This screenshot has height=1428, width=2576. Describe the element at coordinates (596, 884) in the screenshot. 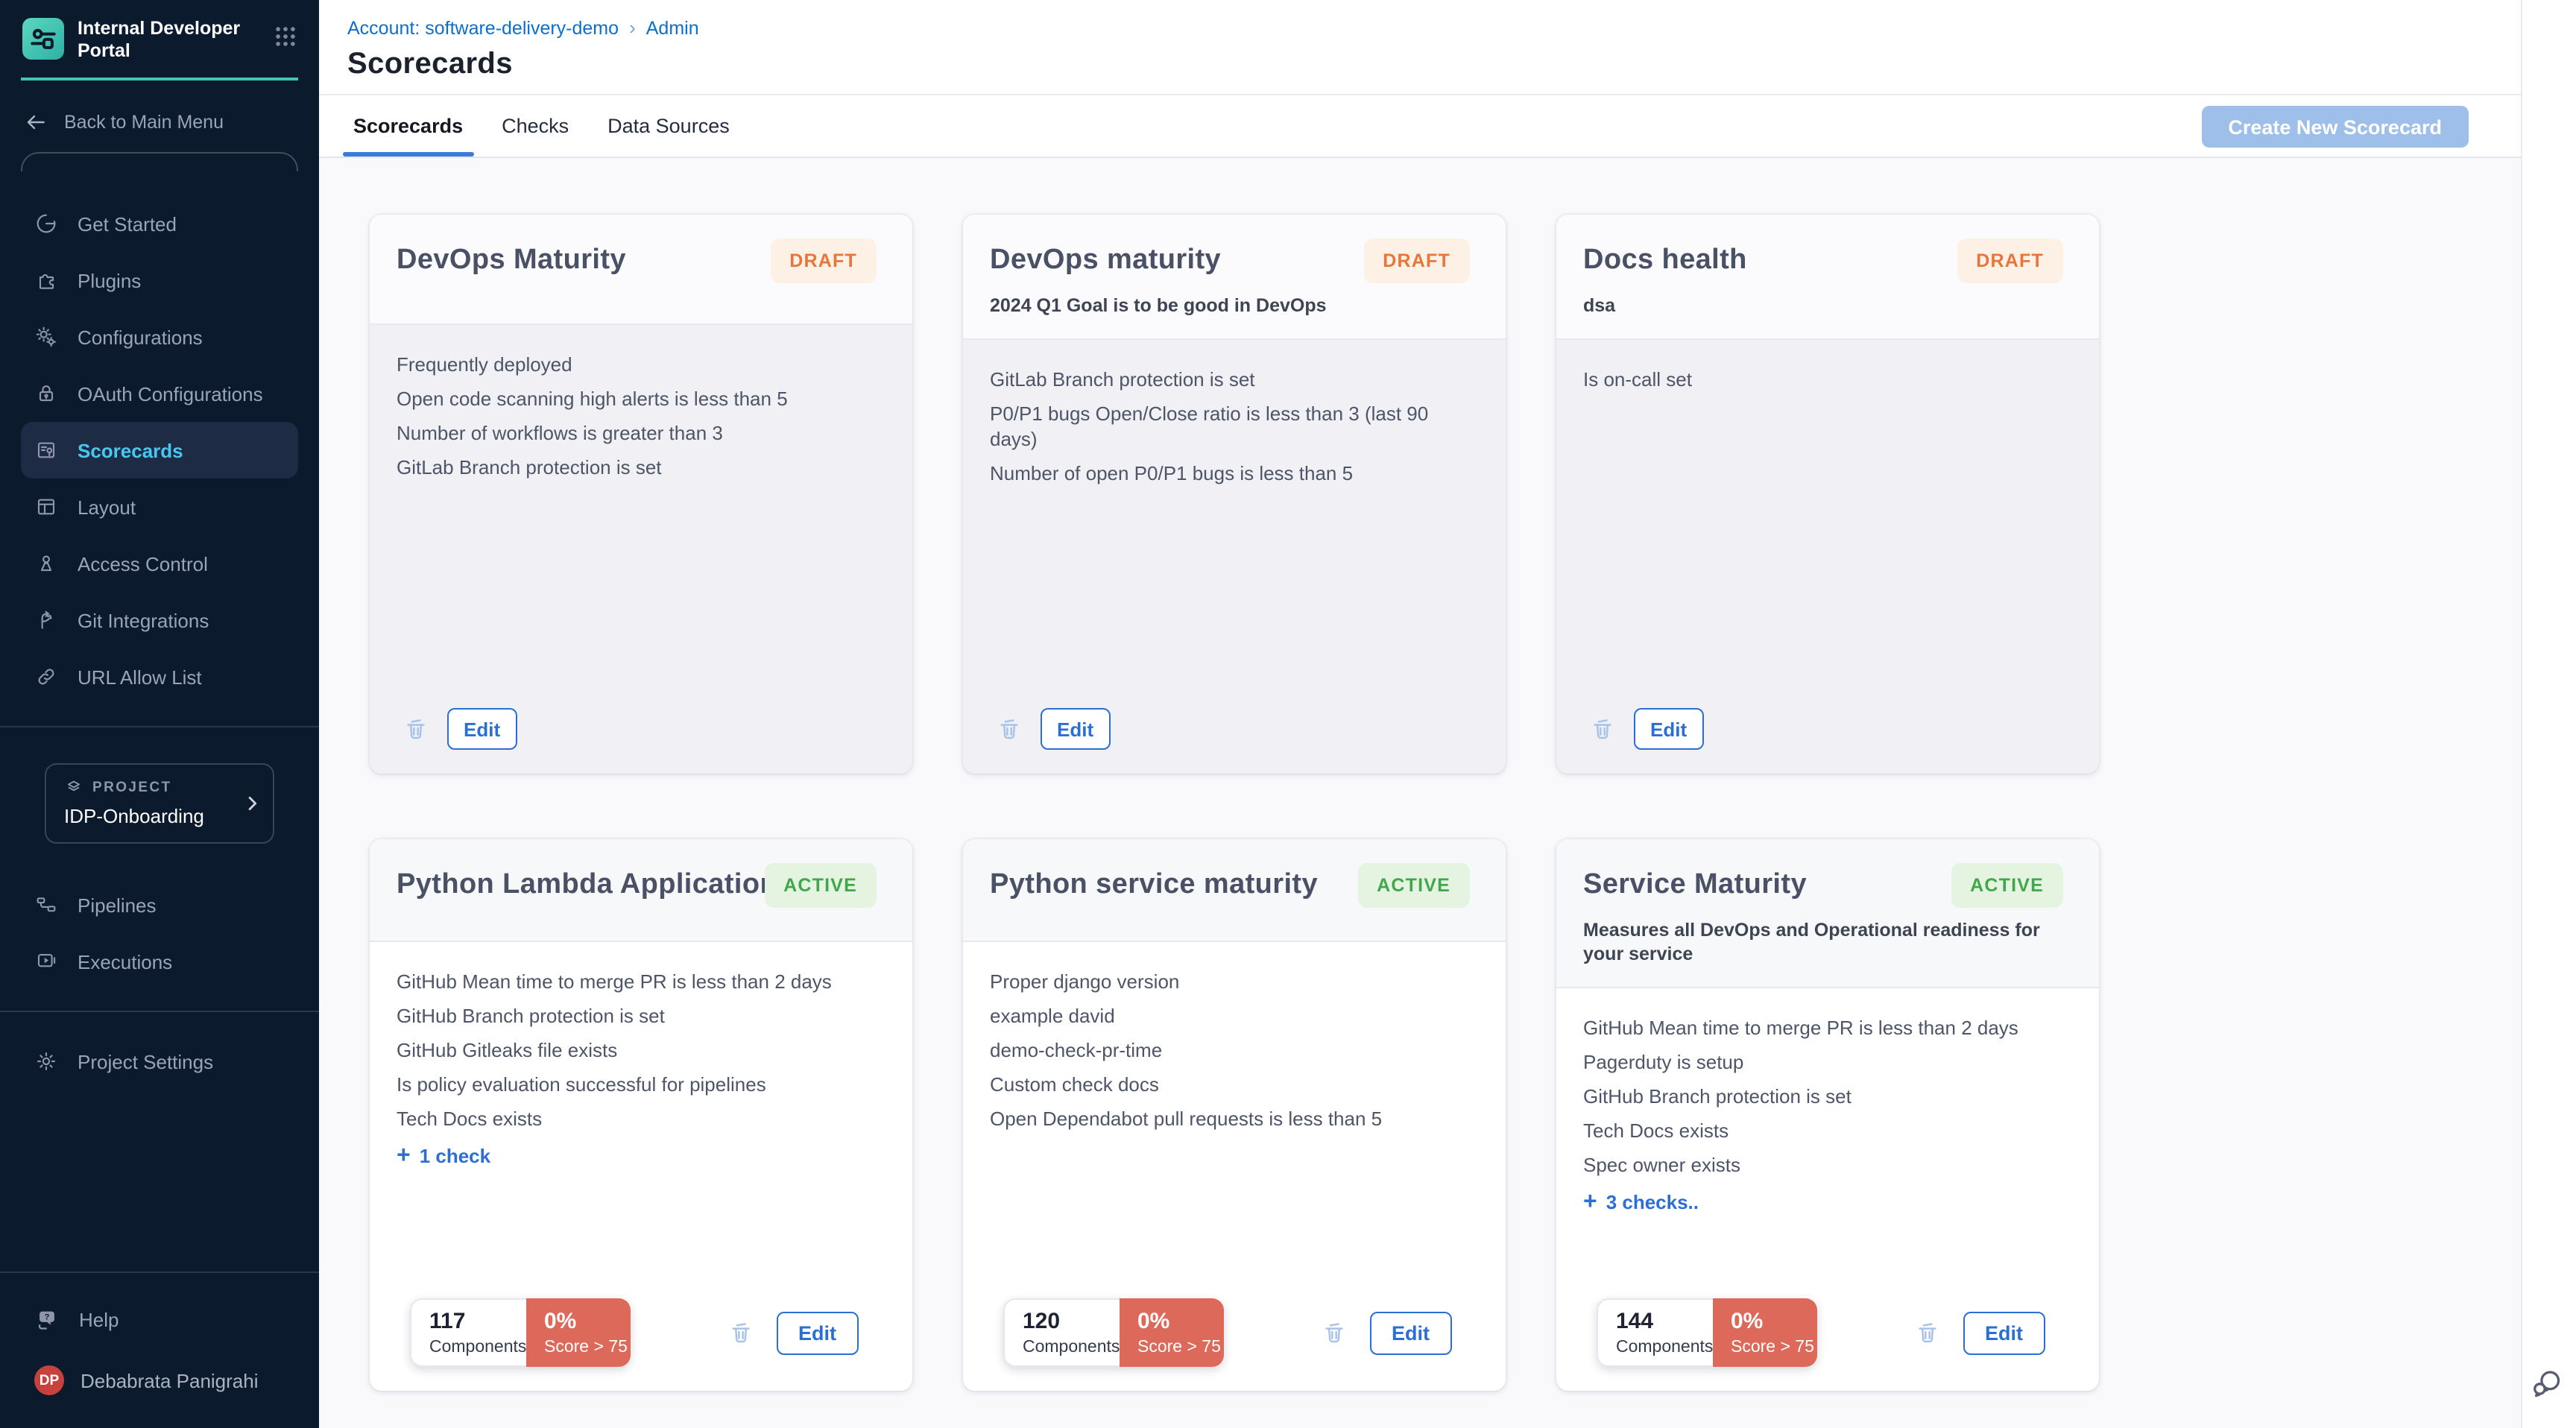

I see `scorecard-title: Python Lambda Applications` at that location.